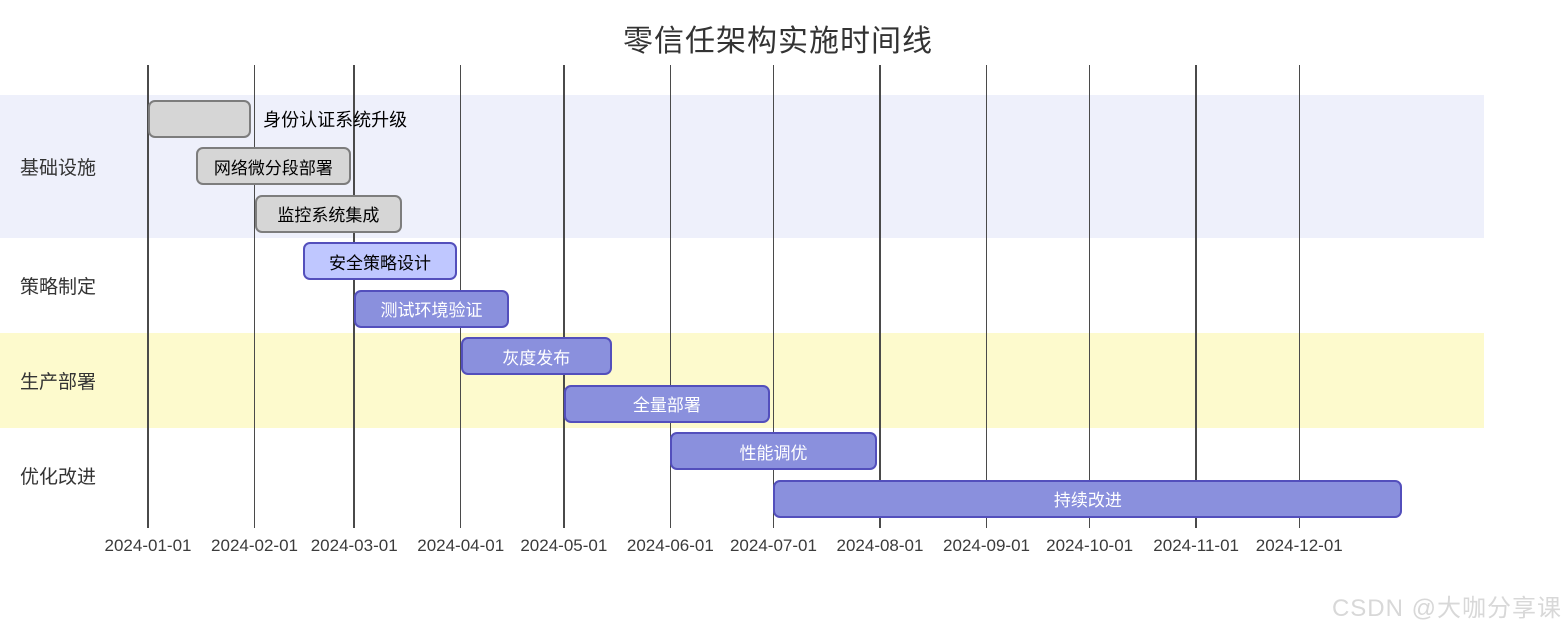 The height and width of the screenshot is (632, 1568). I want to click on section-label-3: 优化改进, so click(58, 477).